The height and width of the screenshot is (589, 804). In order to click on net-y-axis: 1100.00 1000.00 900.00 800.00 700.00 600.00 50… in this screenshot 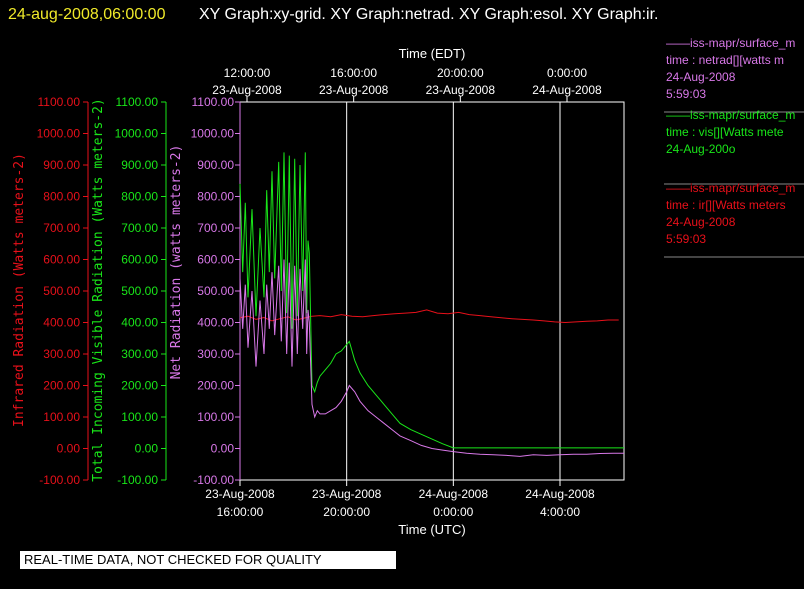, I will do `click(216, 291)`.